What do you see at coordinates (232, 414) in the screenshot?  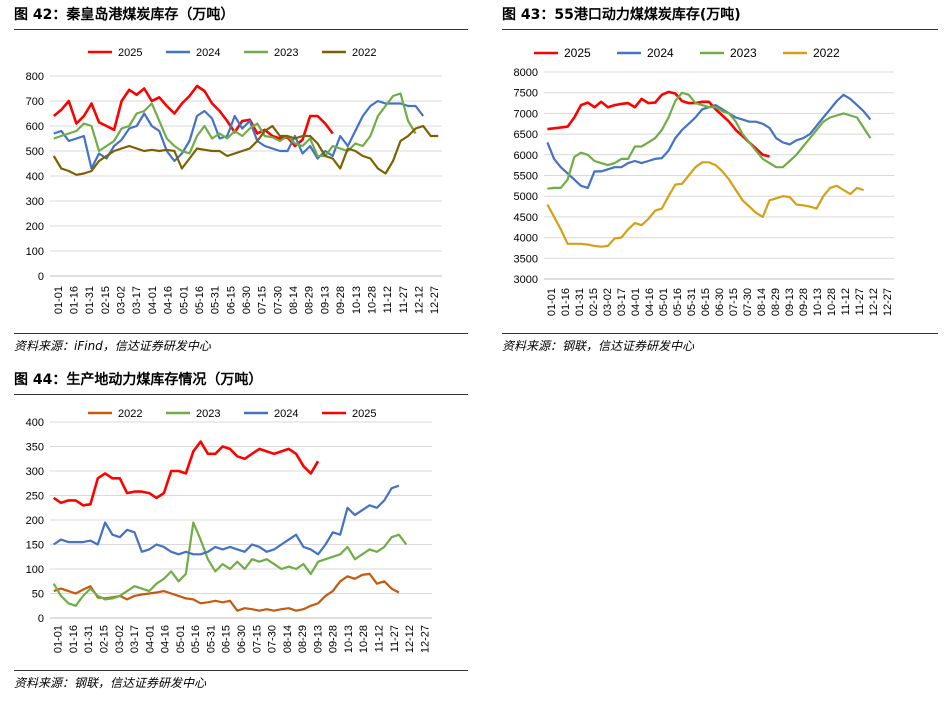 I see `legend: 2022 2023 2024 2025` at bounding box center [232, 414].